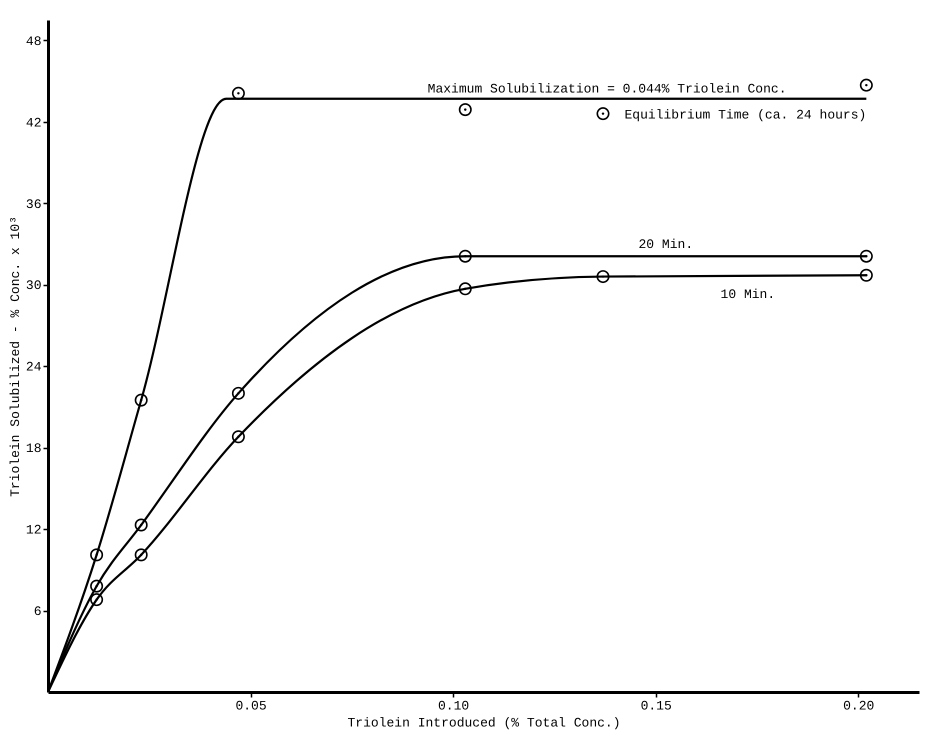  Describe the element at coordinates (34, 41) in the screenshot. I see `y-tick-label: 48` at that location.